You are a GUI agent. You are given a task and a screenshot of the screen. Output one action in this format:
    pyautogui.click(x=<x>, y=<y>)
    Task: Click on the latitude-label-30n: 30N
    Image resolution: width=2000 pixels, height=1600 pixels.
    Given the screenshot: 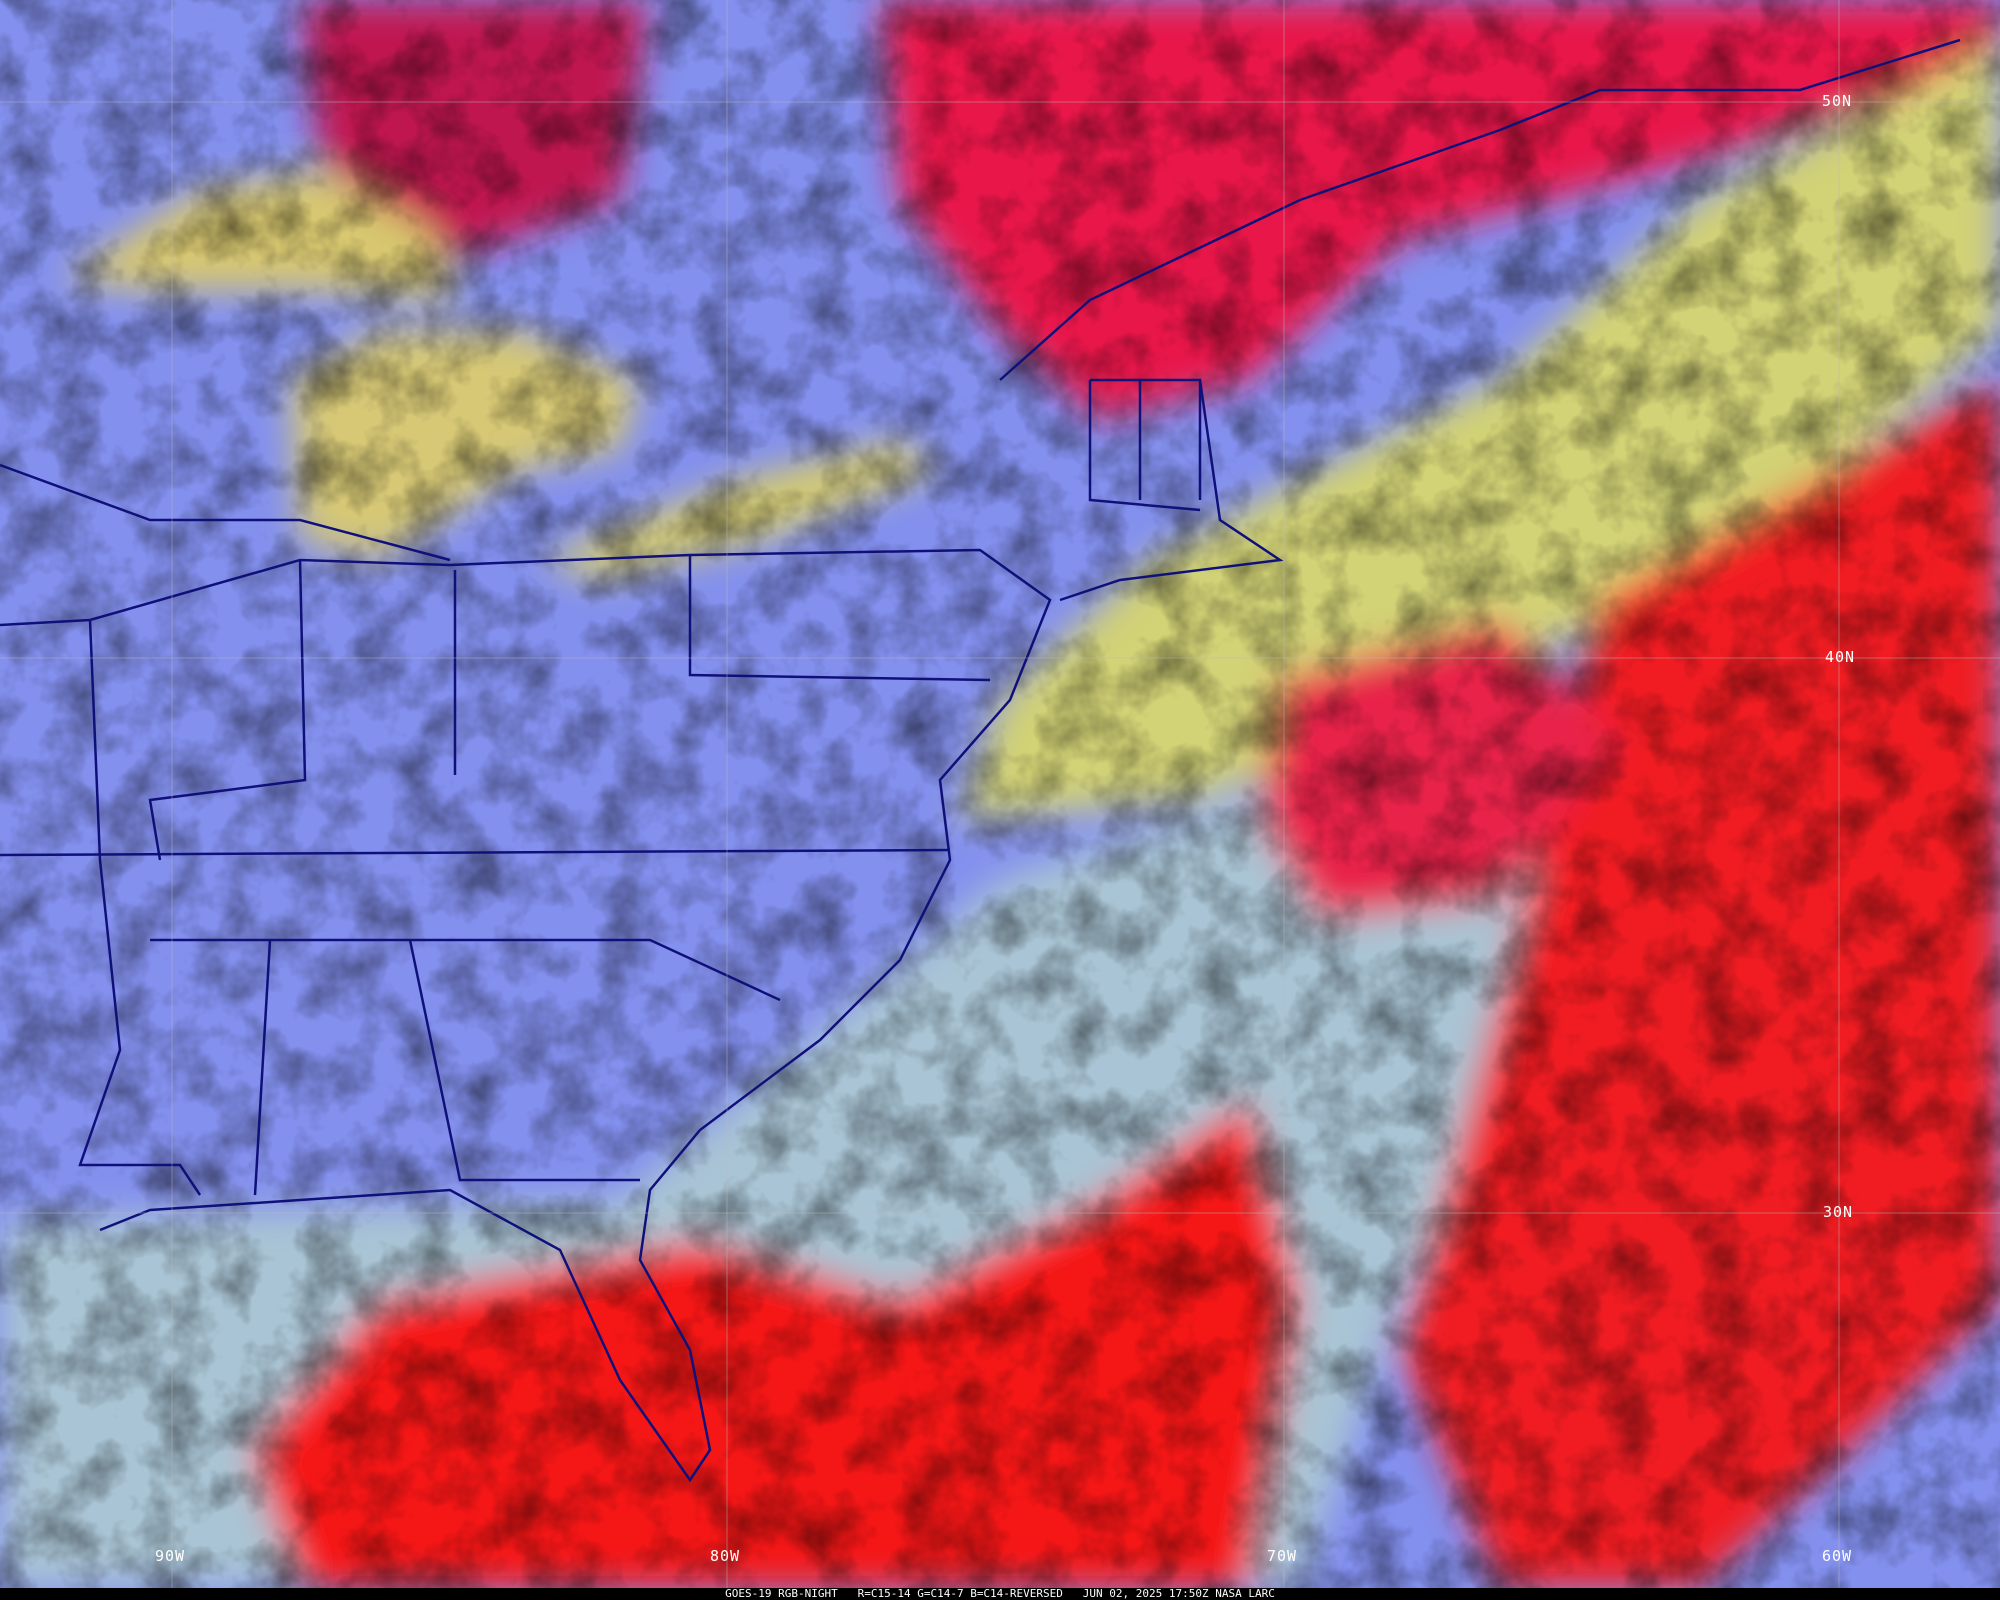 What is the action you would take?
    pyautogui.click(x=1838, y=1212)
    